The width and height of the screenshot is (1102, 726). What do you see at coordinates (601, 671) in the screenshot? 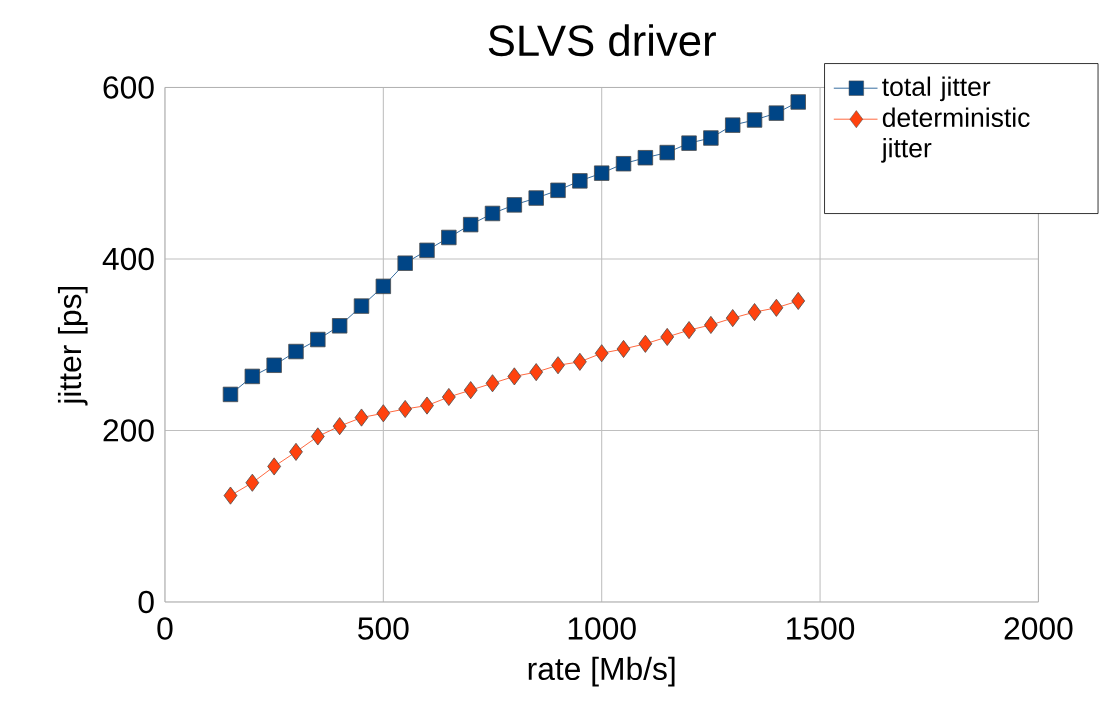
I see `x-axis-title: rate [Mb/s]` at bounding box center [601, 671].